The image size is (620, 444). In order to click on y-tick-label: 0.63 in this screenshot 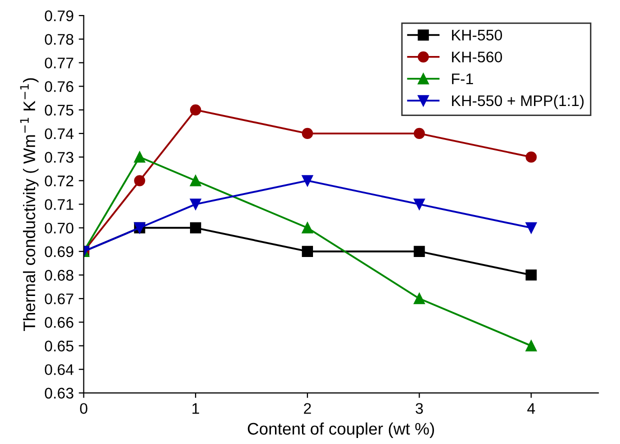, I will do `click(59, 393)`.